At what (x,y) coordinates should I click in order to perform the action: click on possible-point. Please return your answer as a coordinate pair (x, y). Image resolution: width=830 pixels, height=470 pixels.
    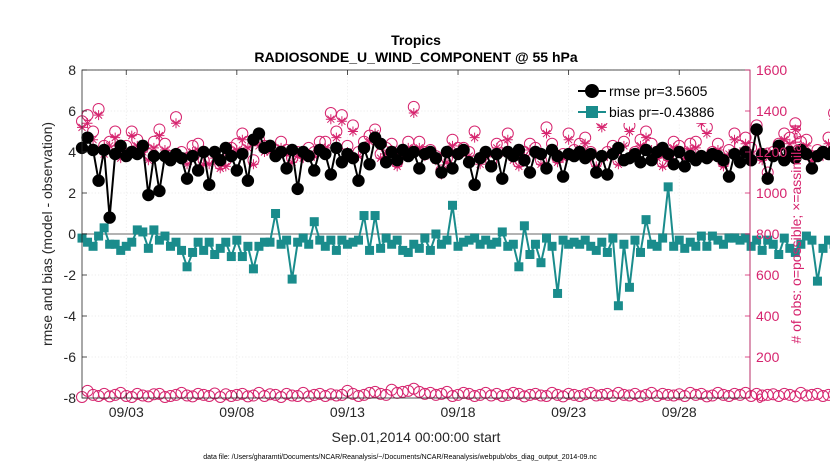
    Looking at the image, I should click on (829, 113).